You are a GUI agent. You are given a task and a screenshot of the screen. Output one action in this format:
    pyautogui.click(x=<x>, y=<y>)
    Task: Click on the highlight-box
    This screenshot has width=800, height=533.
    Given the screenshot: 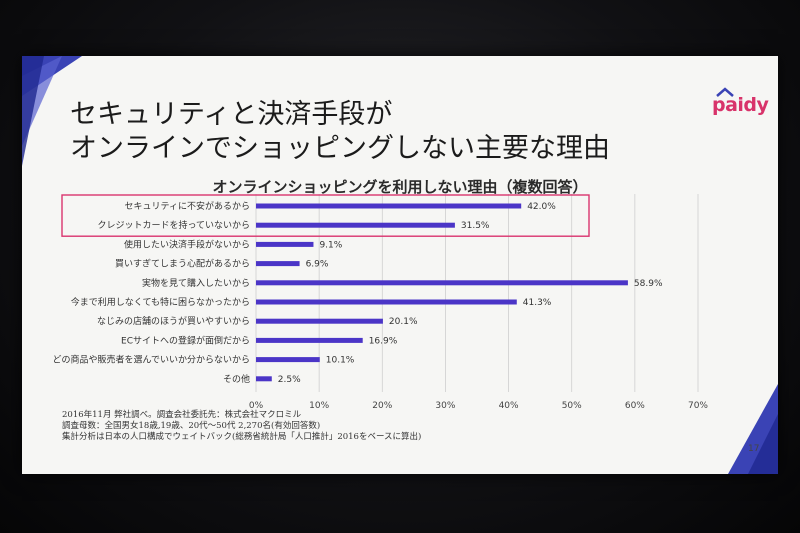 What is the action you would take?
    pyautogui.click(x=325, y=215)
    